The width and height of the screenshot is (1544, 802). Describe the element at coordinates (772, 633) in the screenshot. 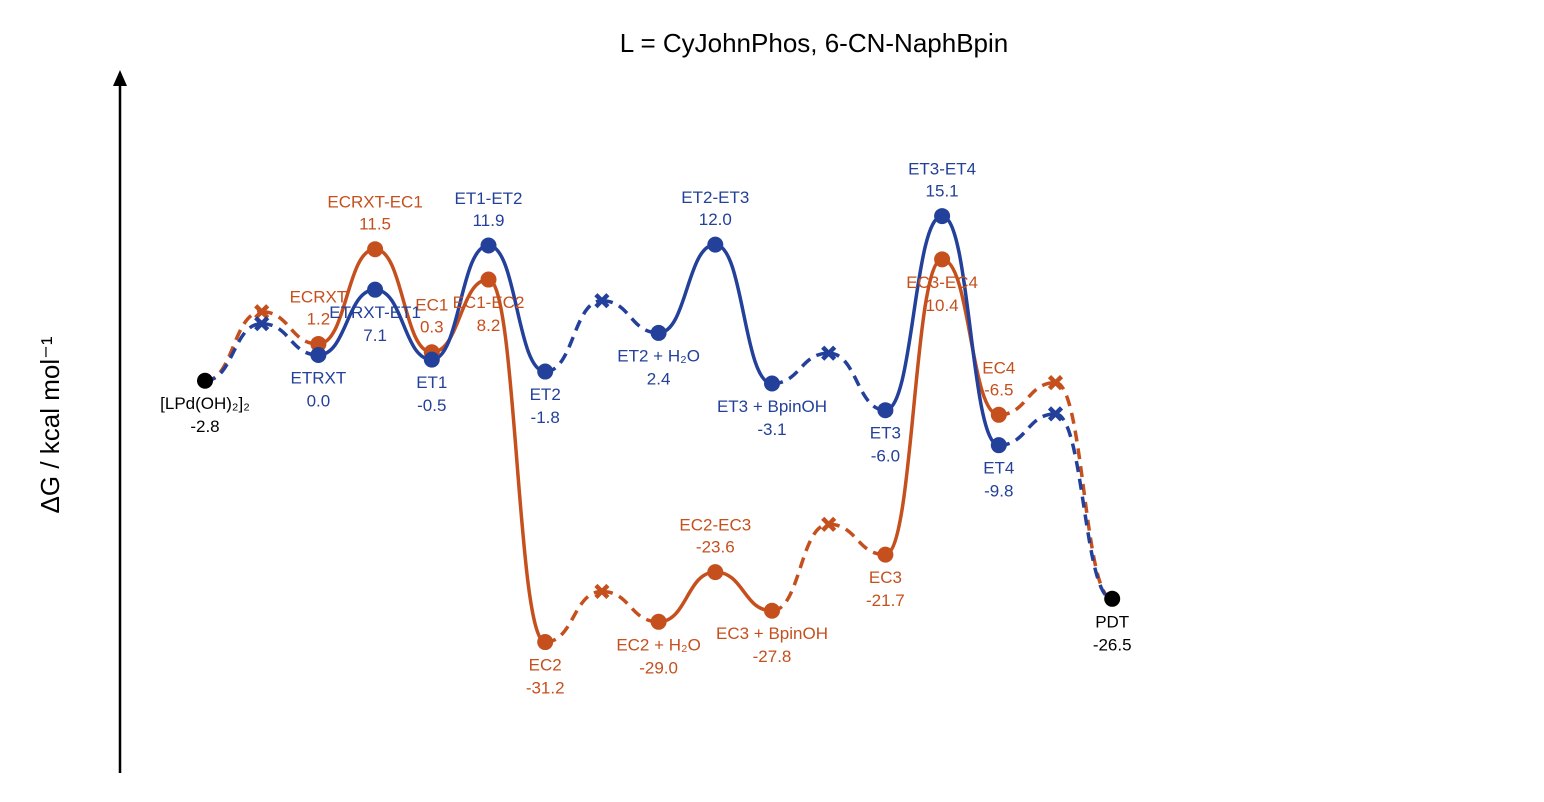

I see `point-label: EC3 + BpinOH` at that location.